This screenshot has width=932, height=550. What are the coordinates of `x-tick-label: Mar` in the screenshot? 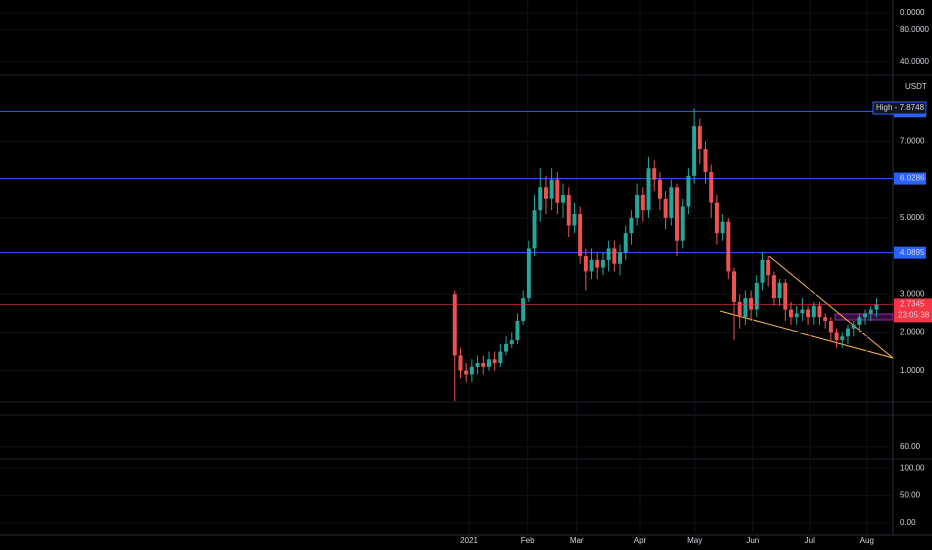 It's located at (577, 540).